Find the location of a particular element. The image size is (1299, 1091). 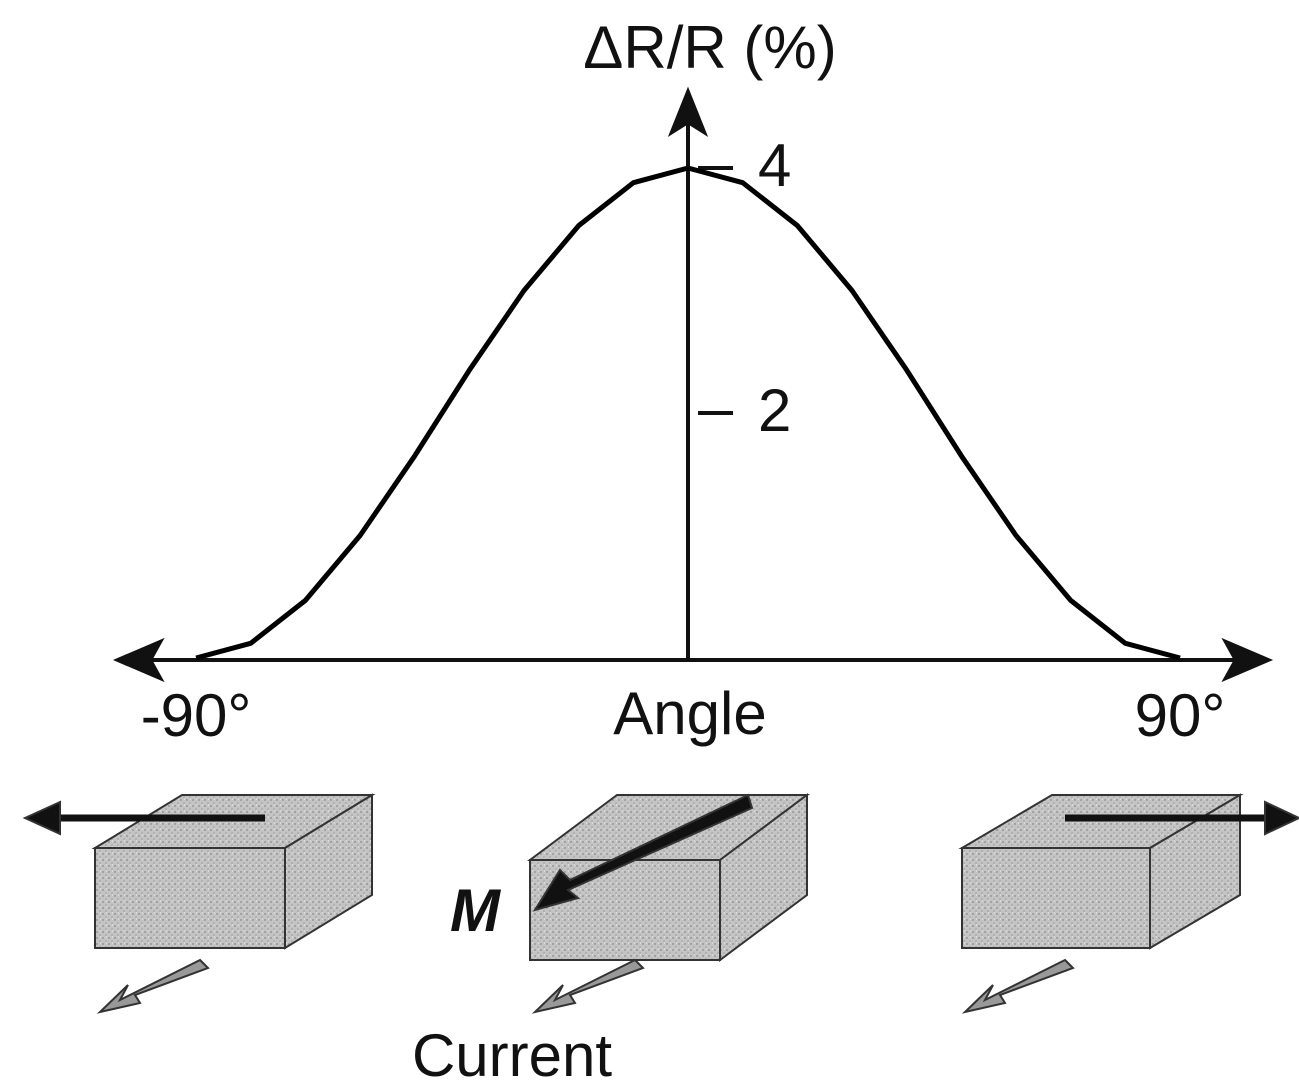

block-left is located at coordinates (199, 903).